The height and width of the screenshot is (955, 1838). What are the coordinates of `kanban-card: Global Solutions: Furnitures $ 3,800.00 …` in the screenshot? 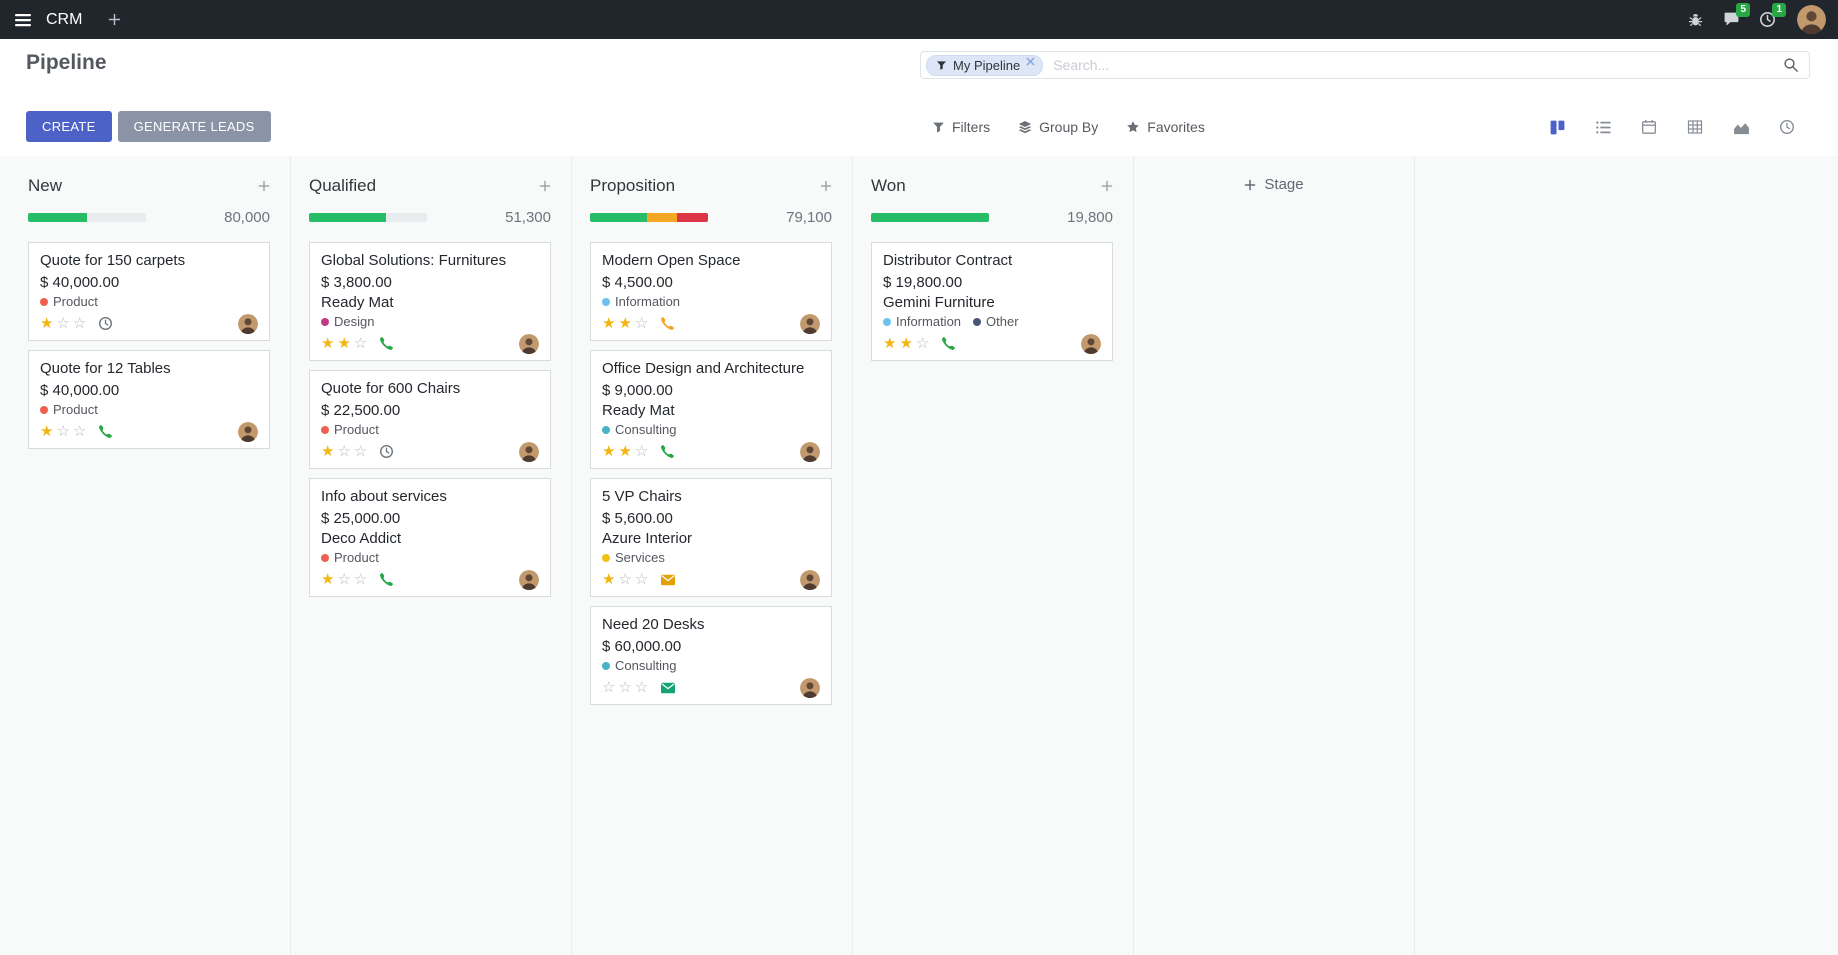 It's located at (430, 301).